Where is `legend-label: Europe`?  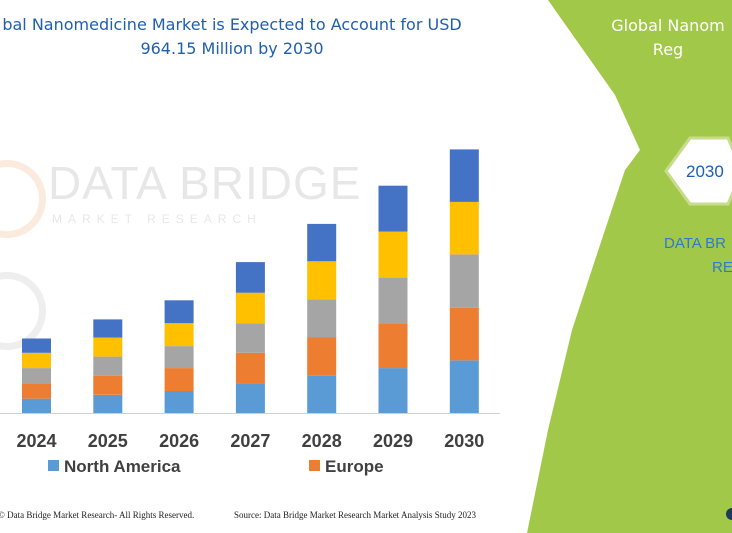 legend-label: Europe is located at coordinates (354, 466).